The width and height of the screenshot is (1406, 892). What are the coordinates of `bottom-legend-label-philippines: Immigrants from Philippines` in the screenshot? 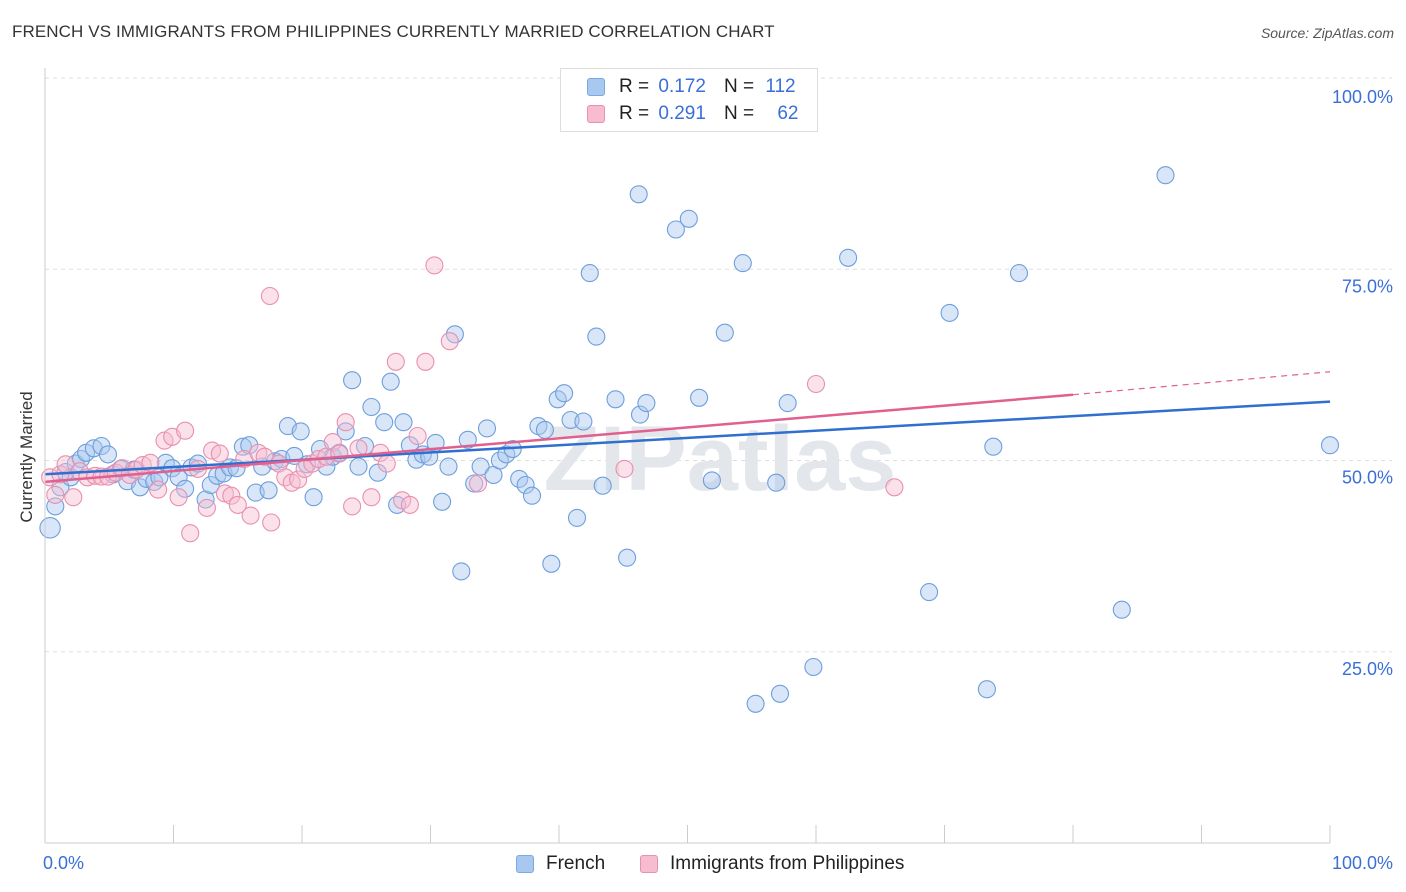 It's located at (787, 863).